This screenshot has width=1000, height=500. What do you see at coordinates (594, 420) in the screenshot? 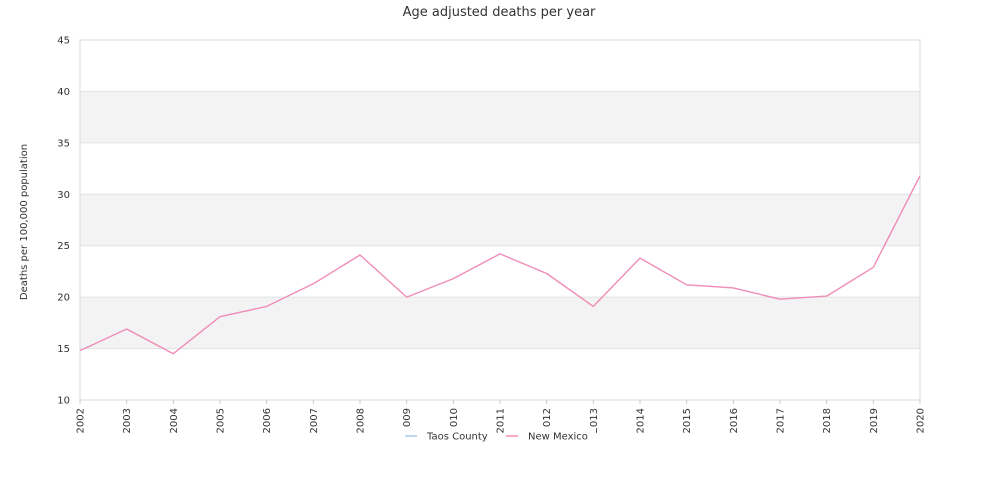
I see `x-tick-label: 2013` at bounding box center [594, 420].